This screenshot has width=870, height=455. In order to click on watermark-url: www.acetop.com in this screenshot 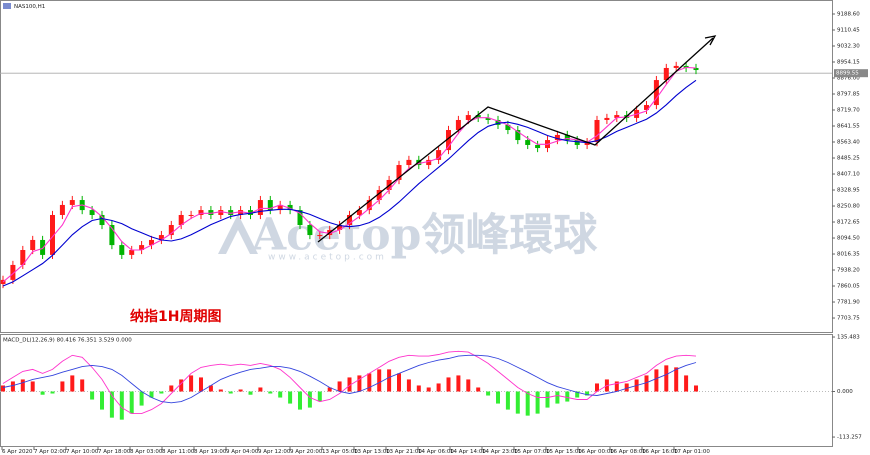, I will do `click(327, 258)`.